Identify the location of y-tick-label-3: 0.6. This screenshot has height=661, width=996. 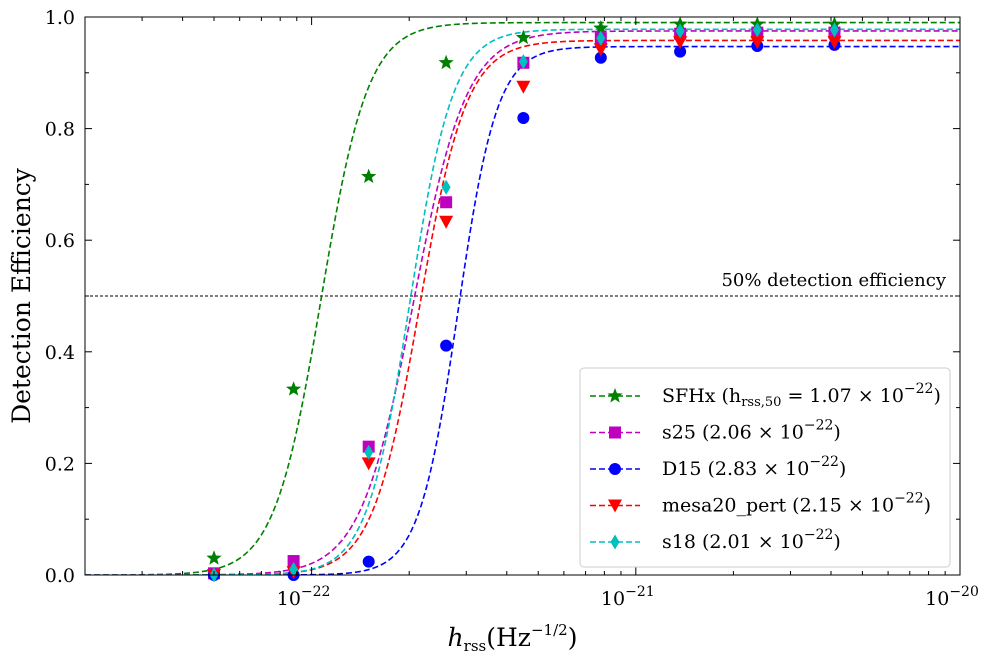
(60, 241).